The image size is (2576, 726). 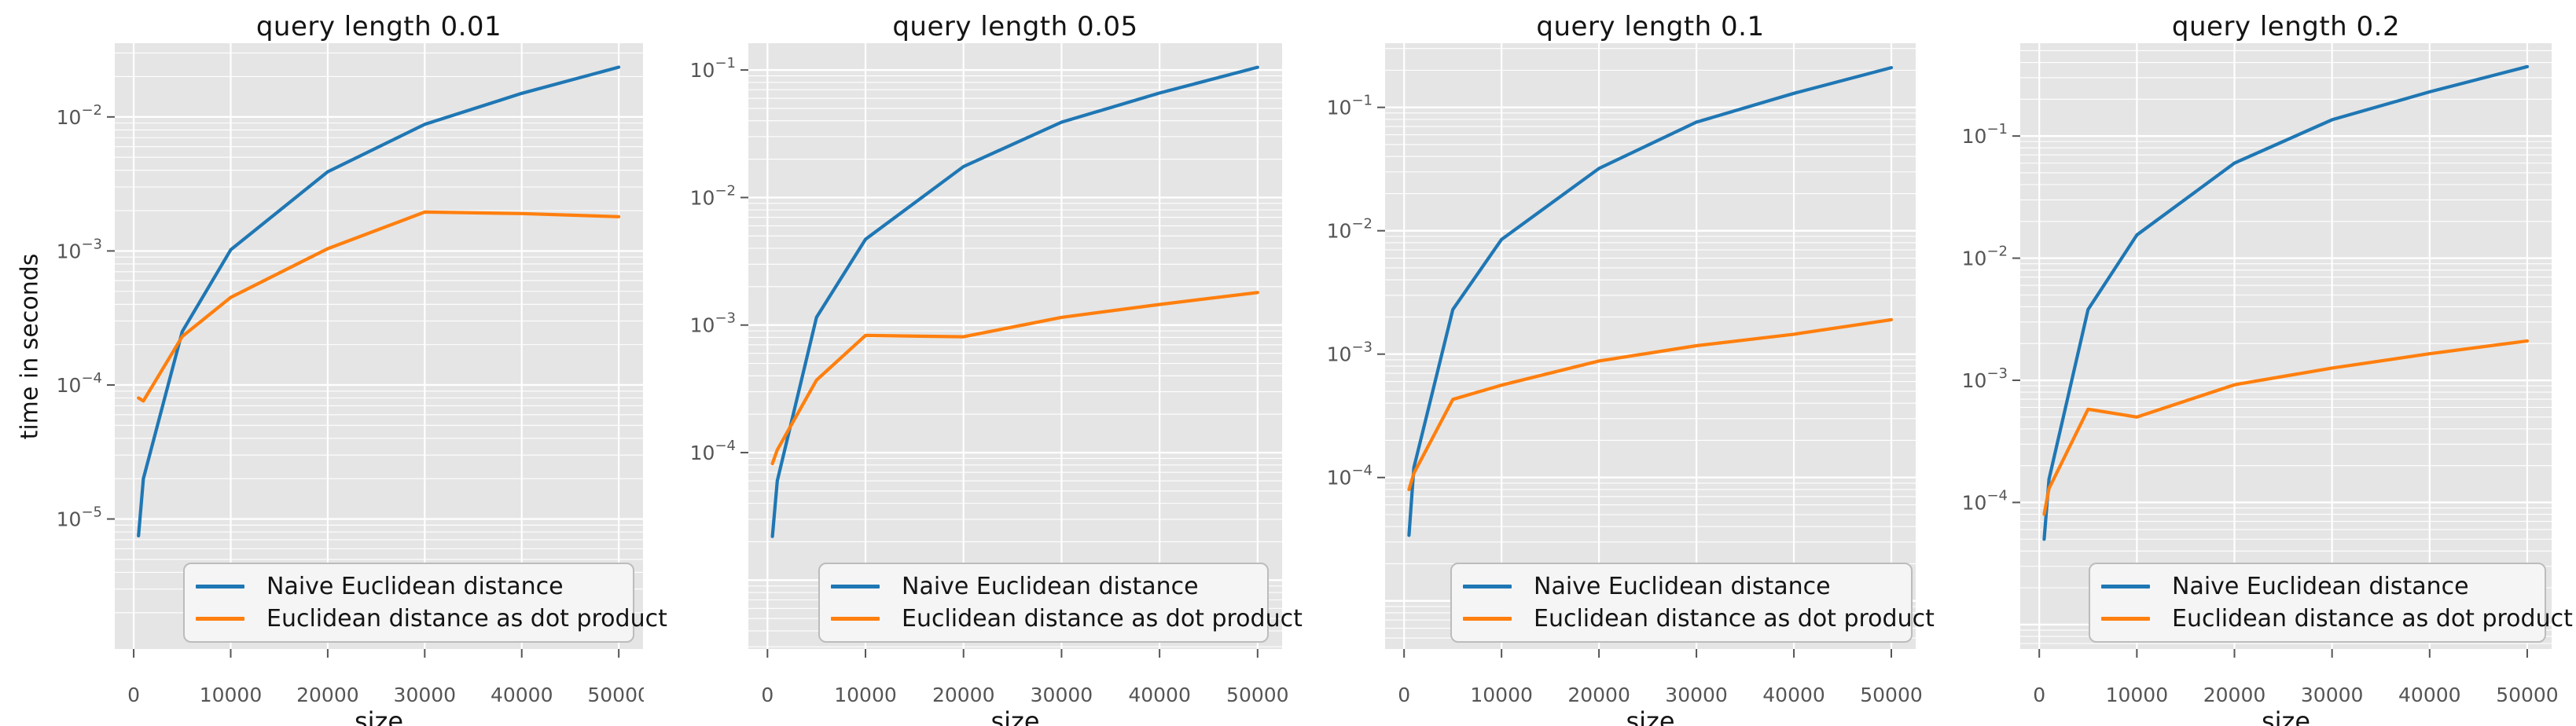 I want to click on chart-title: query length 0.05, so click(x=1015, y=26).